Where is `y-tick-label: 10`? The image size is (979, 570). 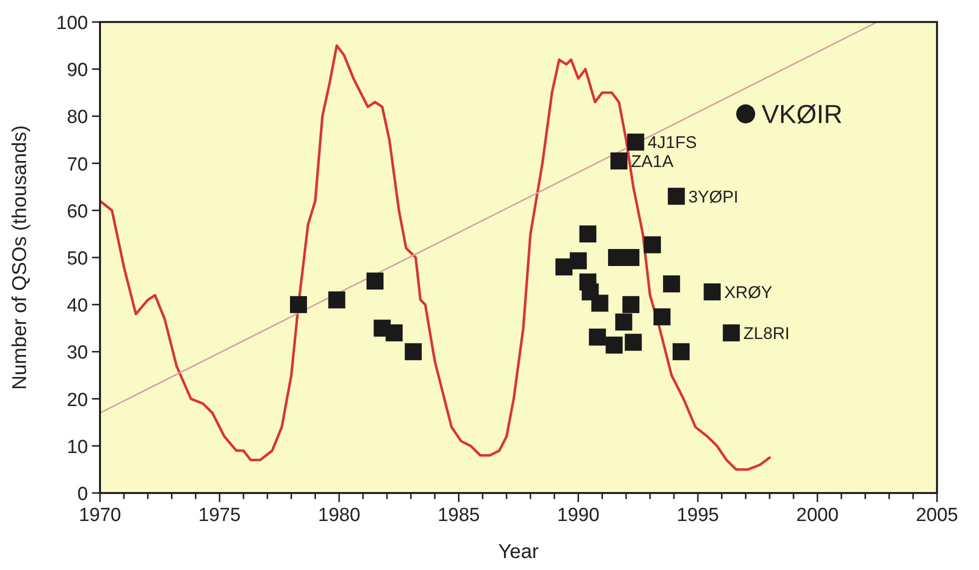 y-tick-label: 10 is located at coordinates (77, 447).